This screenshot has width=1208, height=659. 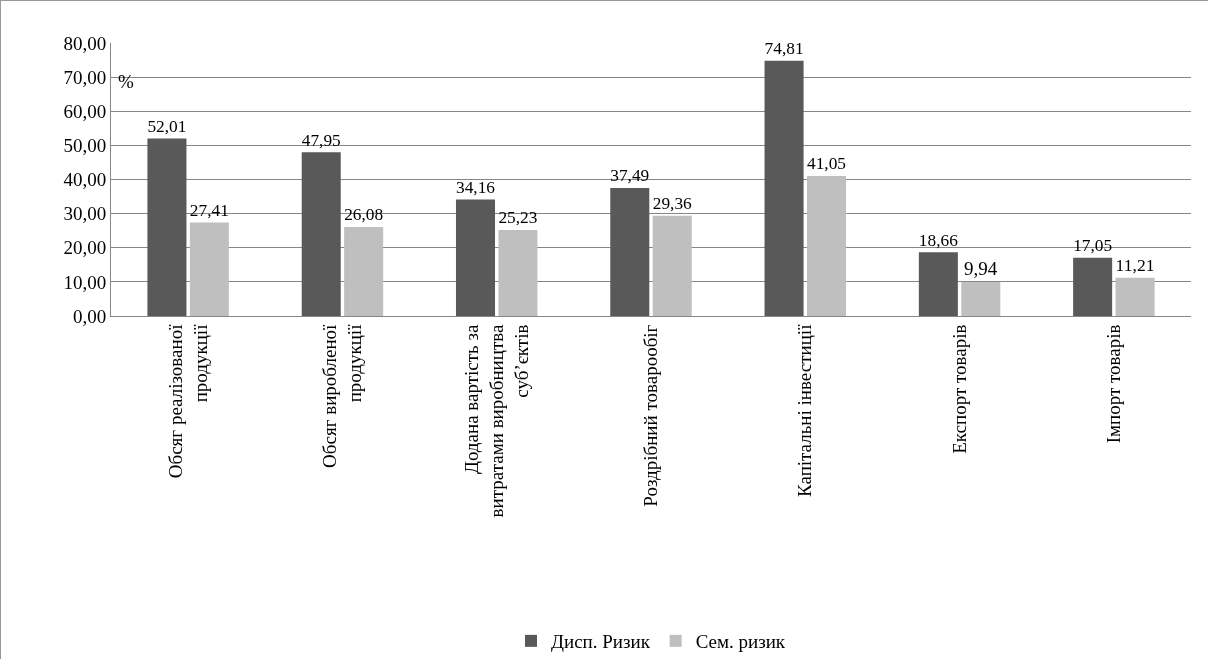 I want to click on data-label: 26,08, so click(x=364, y=215).